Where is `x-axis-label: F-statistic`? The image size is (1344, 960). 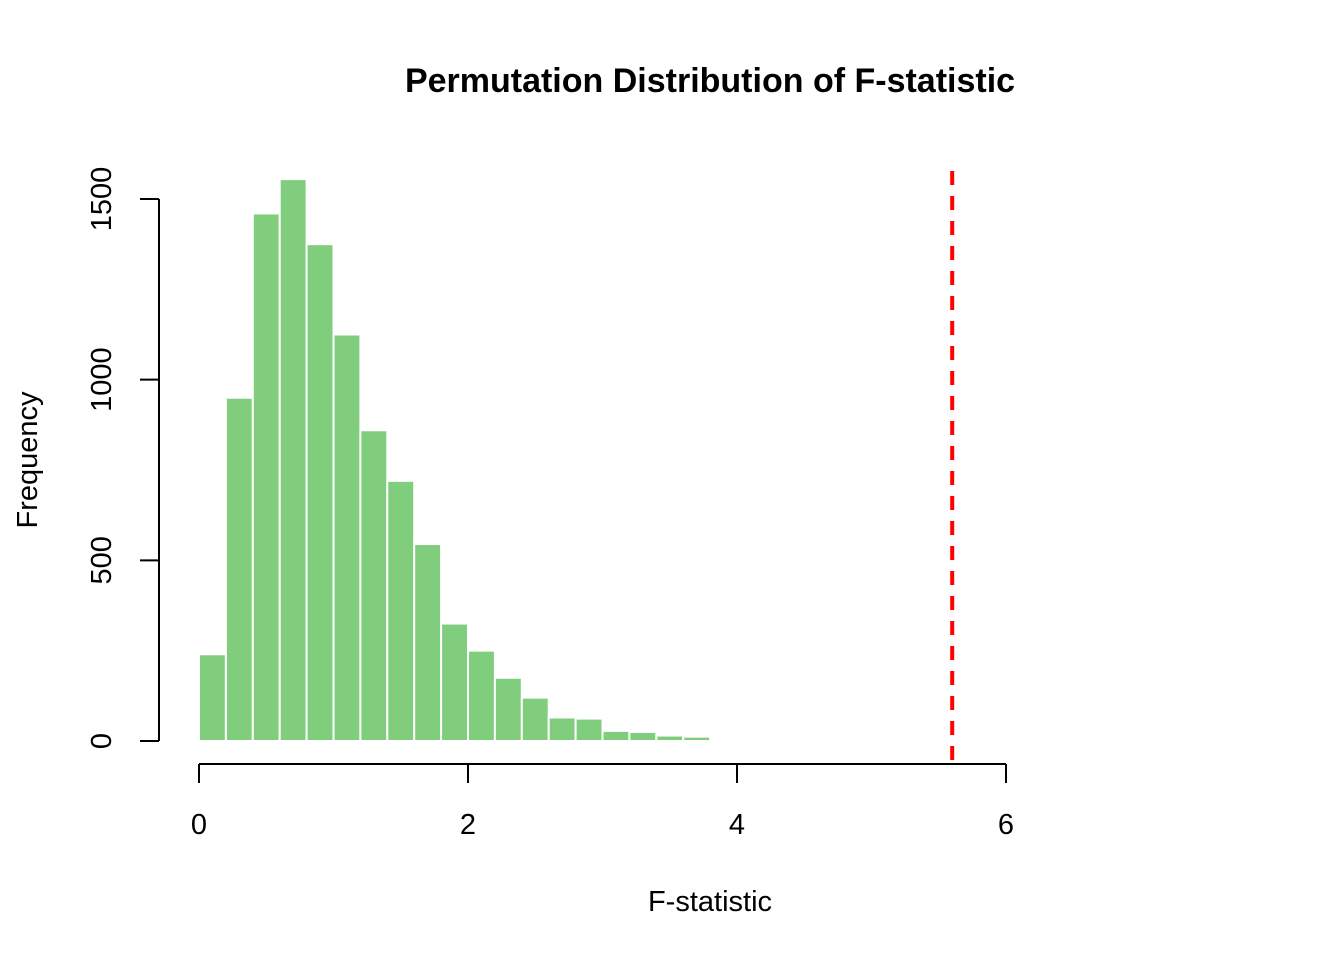 x-axis-label: F-statistic is located at coordinates (710, 902).